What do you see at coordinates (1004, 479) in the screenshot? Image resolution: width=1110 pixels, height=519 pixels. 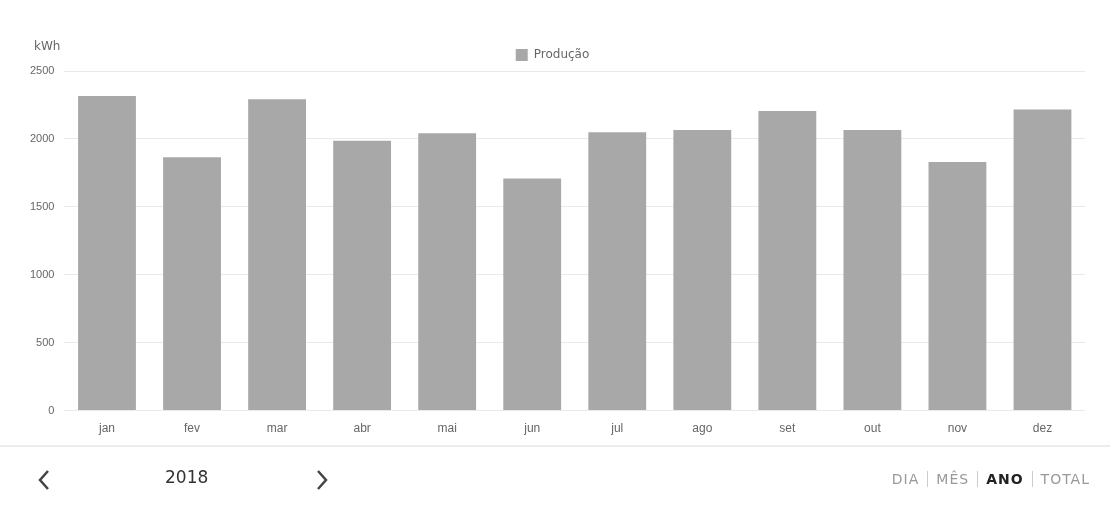 I see `text: ANO` at bounding box center [1004, 479].